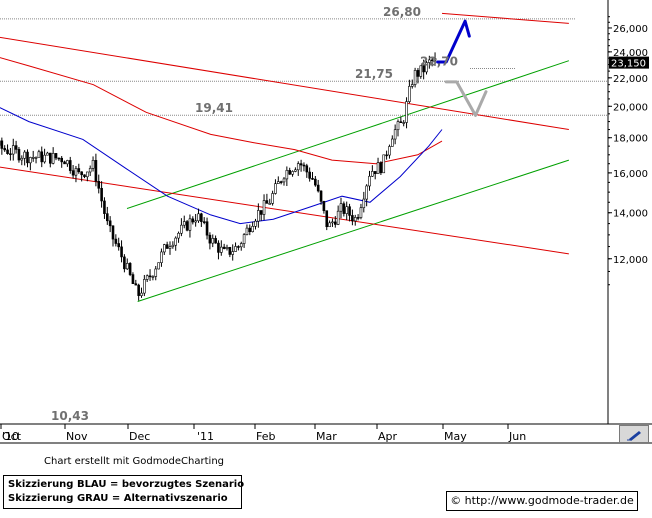  Describe the element at coordinates (629, 62) in the screenshot. I see `last-price-box` at that location.